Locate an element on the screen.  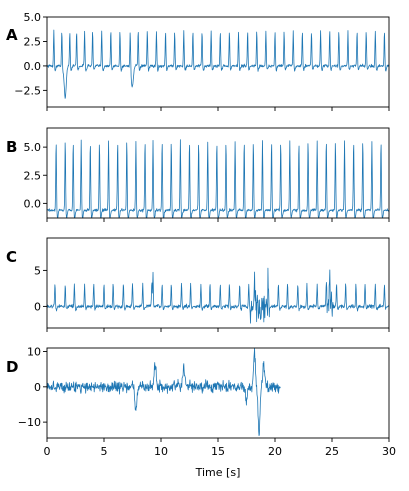
y-tick-label-d: −10 is located at coordinates (29, 422).